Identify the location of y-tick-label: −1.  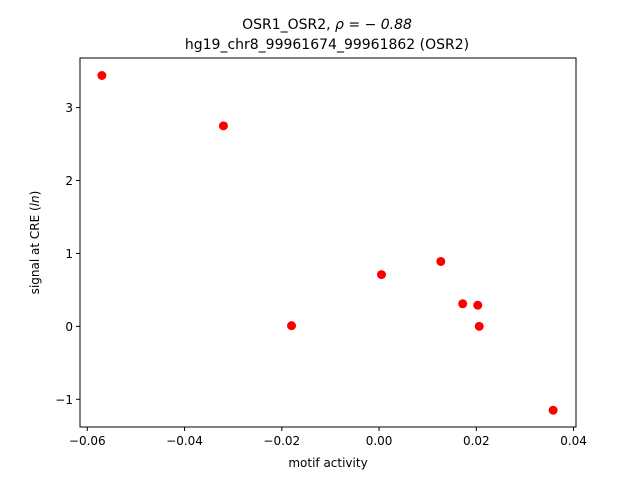
(64, 400).